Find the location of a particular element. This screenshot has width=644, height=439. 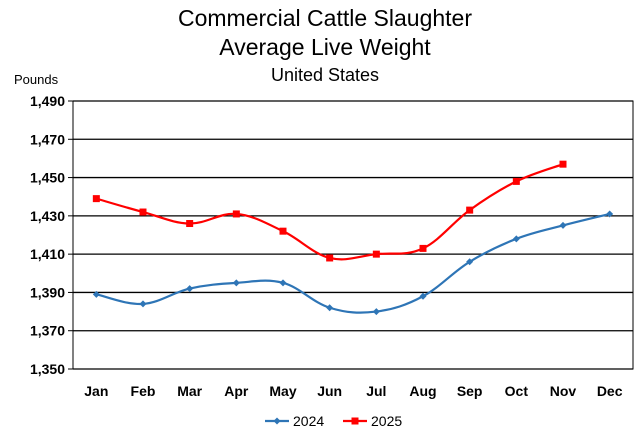

y-tick-label: 1,370 is located at coordinates (47, 331).